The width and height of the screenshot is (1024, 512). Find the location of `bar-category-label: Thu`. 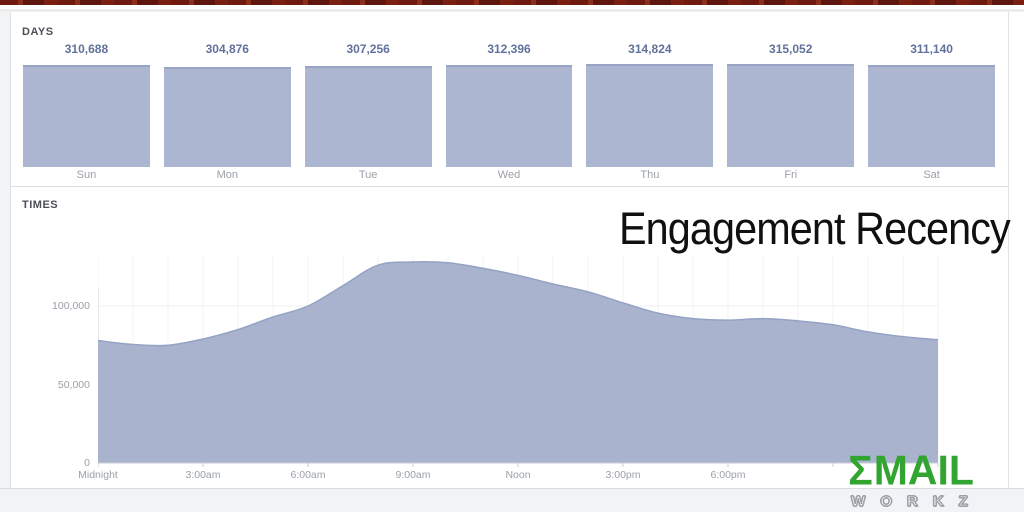

bar-category-label: Thu is located at coordinates (650, 175).